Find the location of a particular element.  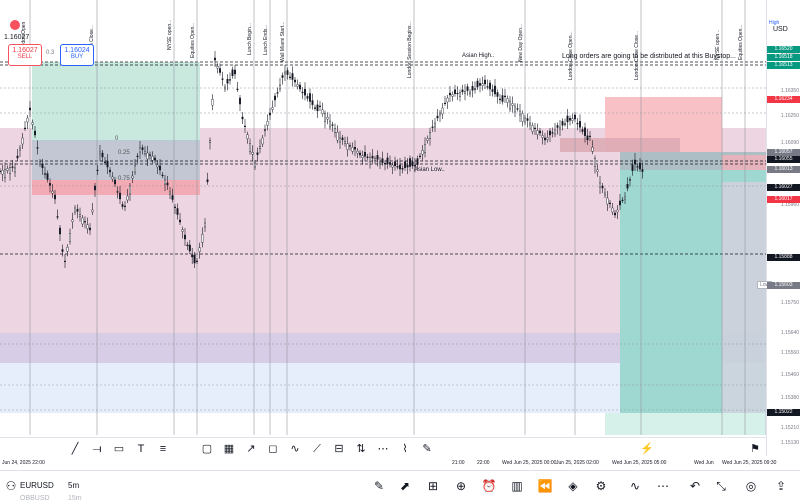

layers-icon: ◈ is located at coordinates (573, 486).